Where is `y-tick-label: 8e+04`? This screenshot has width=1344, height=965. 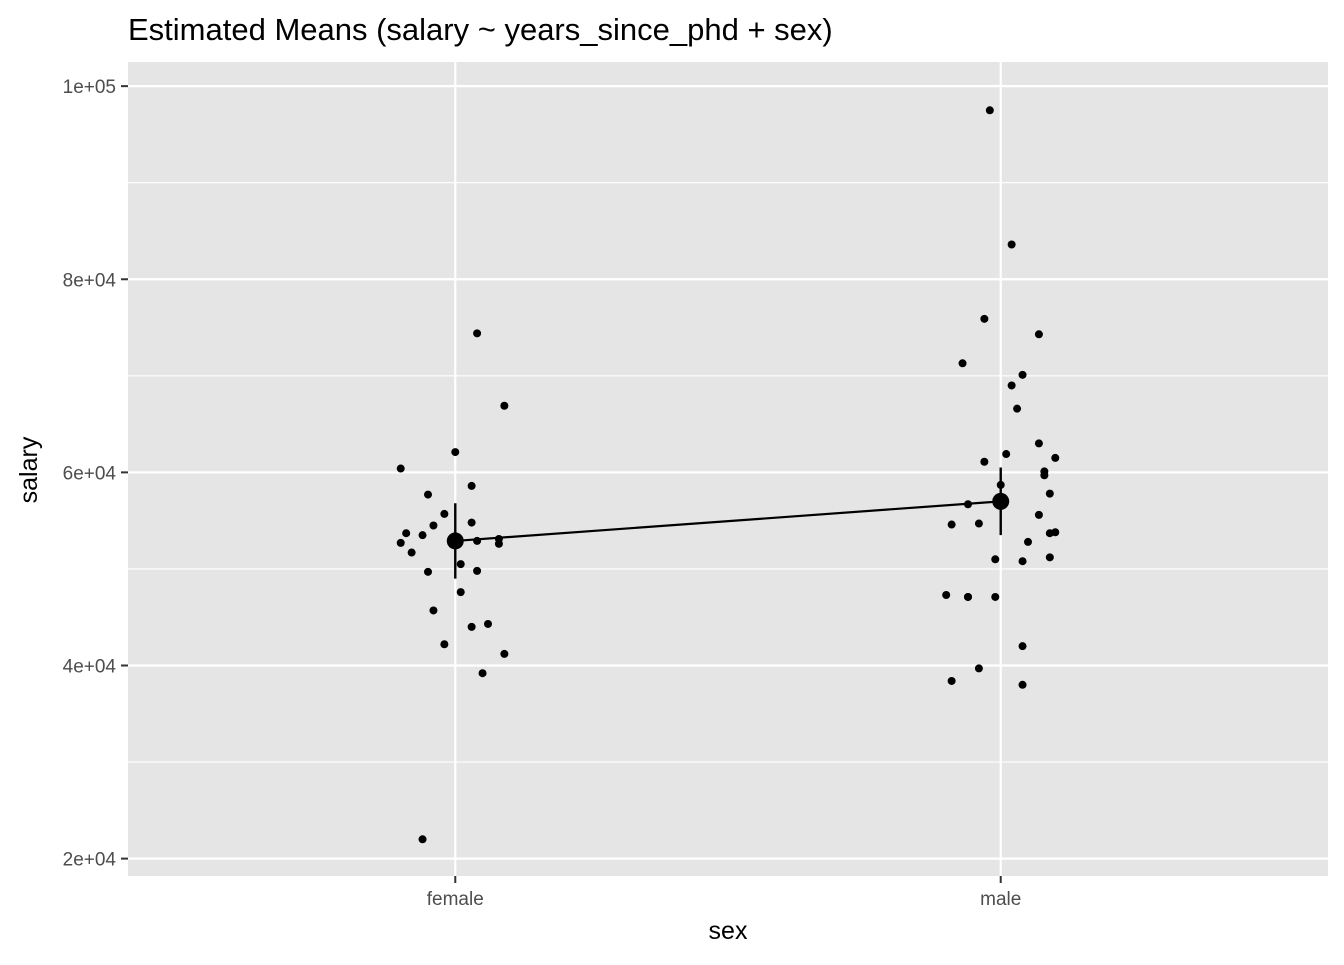
y-tick-label: 8e+04 is located at coordinates (90, 280).